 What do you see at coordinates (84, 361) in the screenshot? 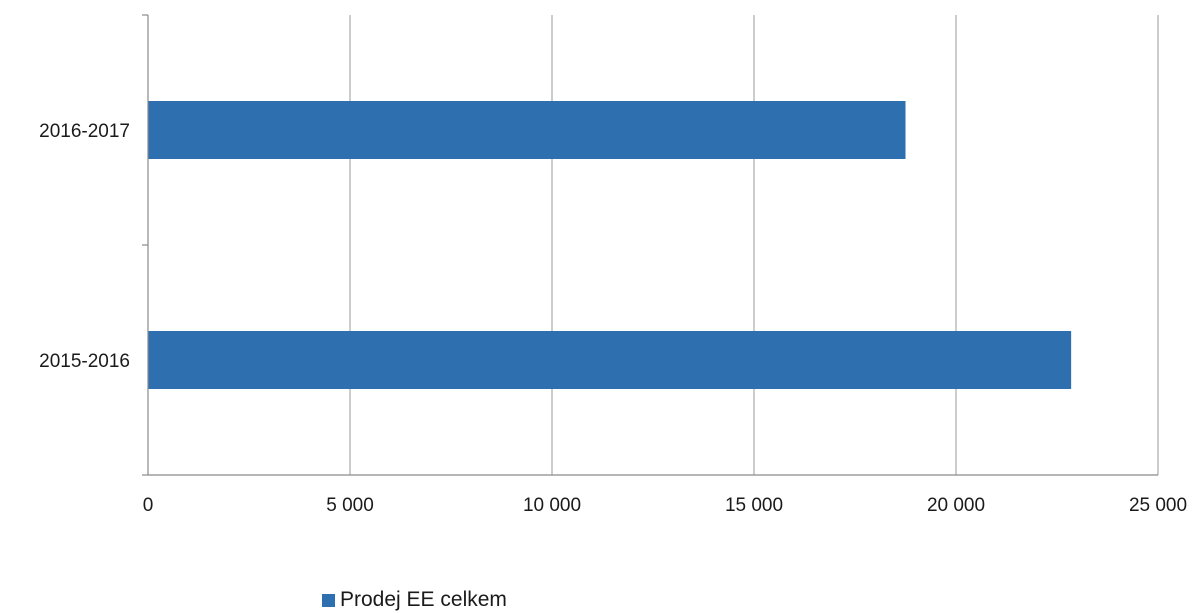
I see `y-tick-label: 2015-2016` at bounding box center [84, 361].